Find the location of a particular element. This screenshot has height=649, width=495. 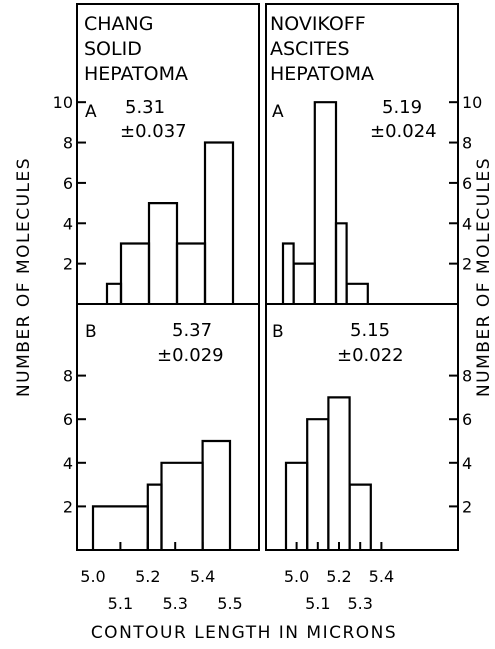

novikoff-b-xtick-label-2: 5.2 is located at coordinates (338, 576).